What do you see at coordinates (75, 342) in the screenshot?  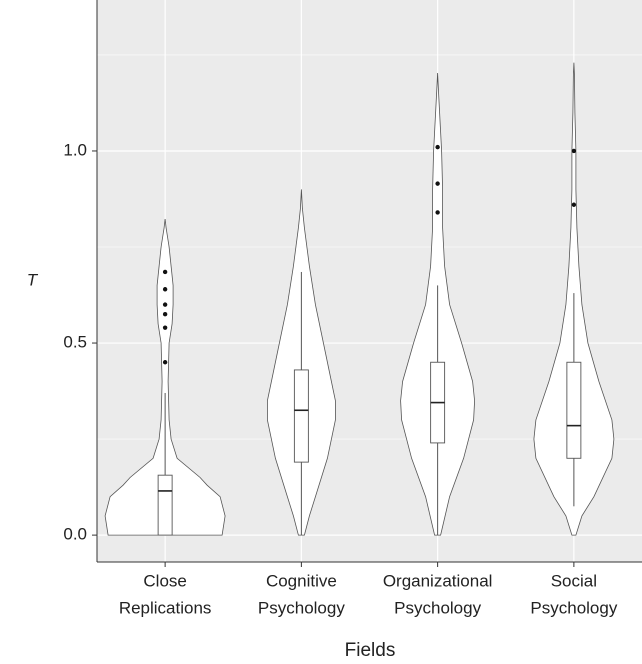 I see `y-tick-label: 0.5` at bounding box center [75, 342].